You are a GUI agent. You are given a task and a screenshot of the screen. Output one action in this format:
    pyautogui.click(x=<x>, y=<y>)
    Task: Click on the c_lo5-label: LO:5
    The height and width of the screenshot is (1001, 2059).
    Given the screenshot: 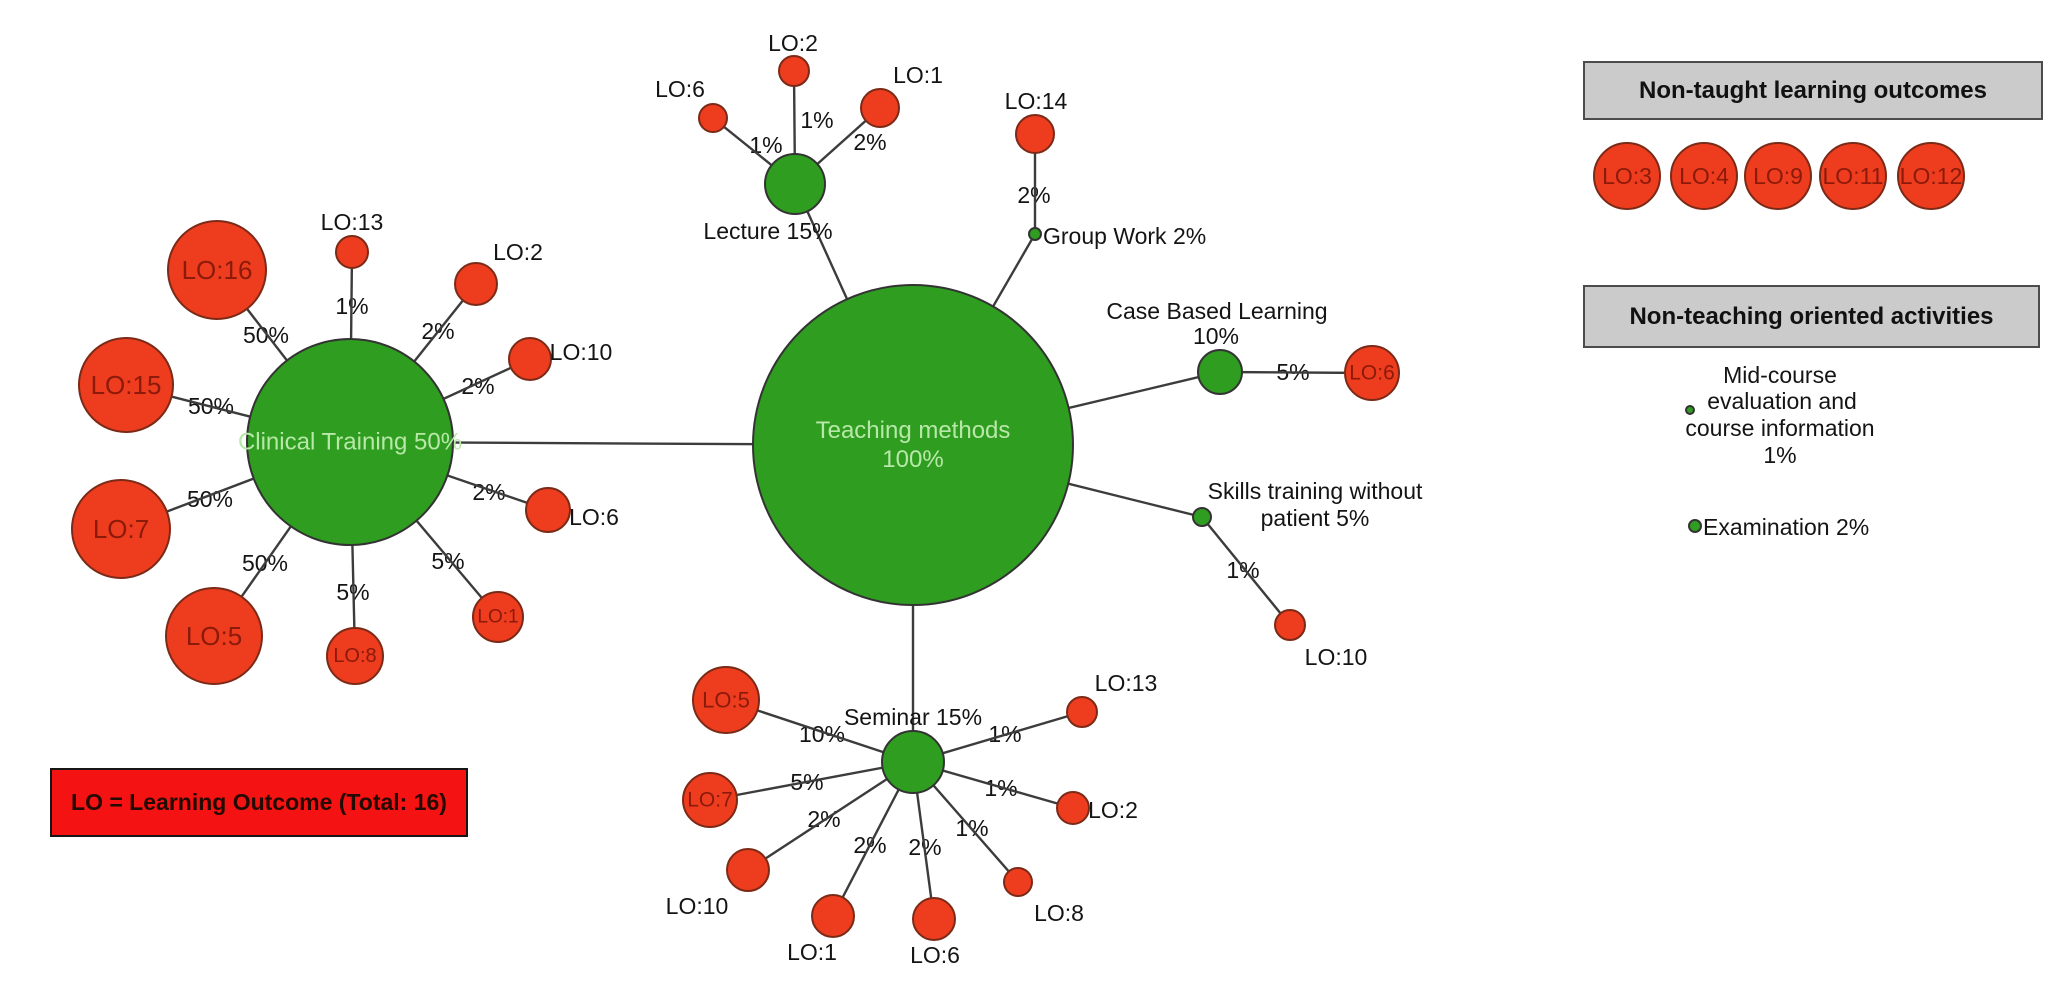 What is the action you would take?
    pyautogui.click(x=214, y=636)
    